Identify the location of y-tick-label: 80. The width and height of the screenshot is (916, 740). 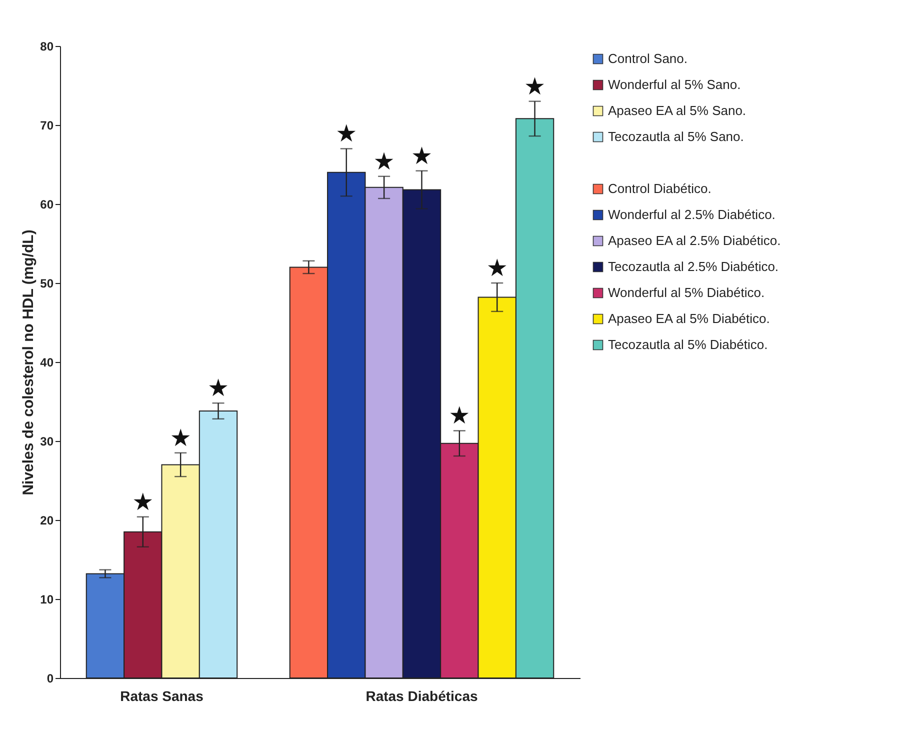
(47, 47).